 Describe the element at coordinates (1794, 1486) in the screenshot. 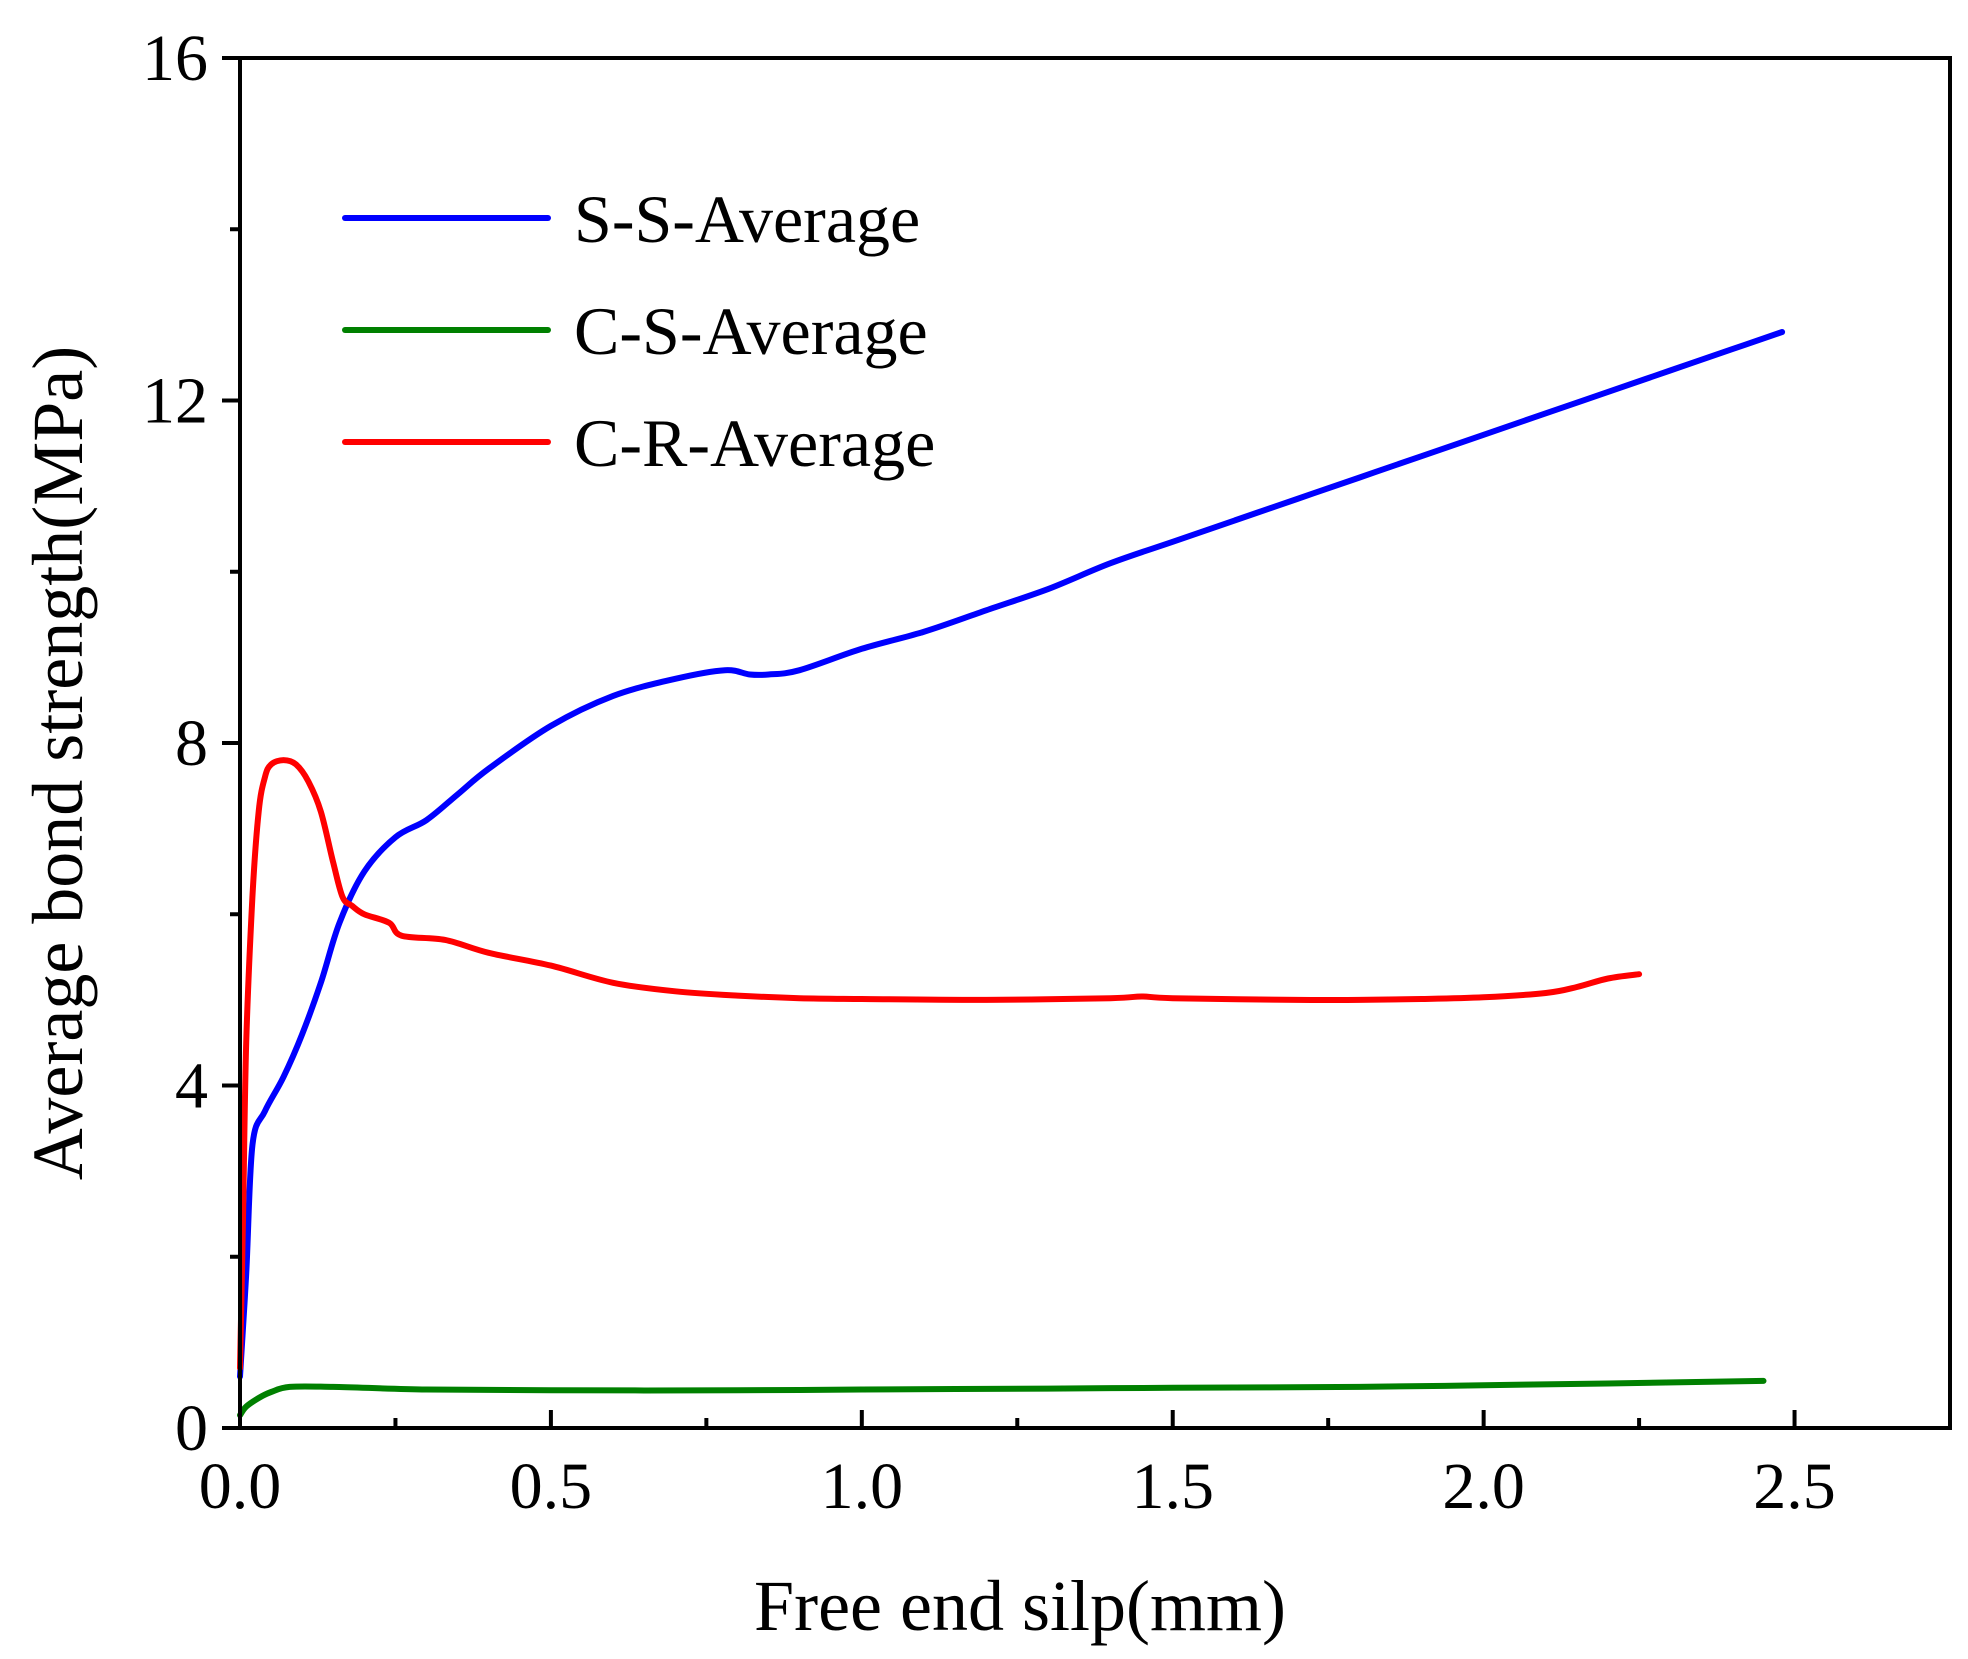

I see `x-tick-label: 2.5` at that location.